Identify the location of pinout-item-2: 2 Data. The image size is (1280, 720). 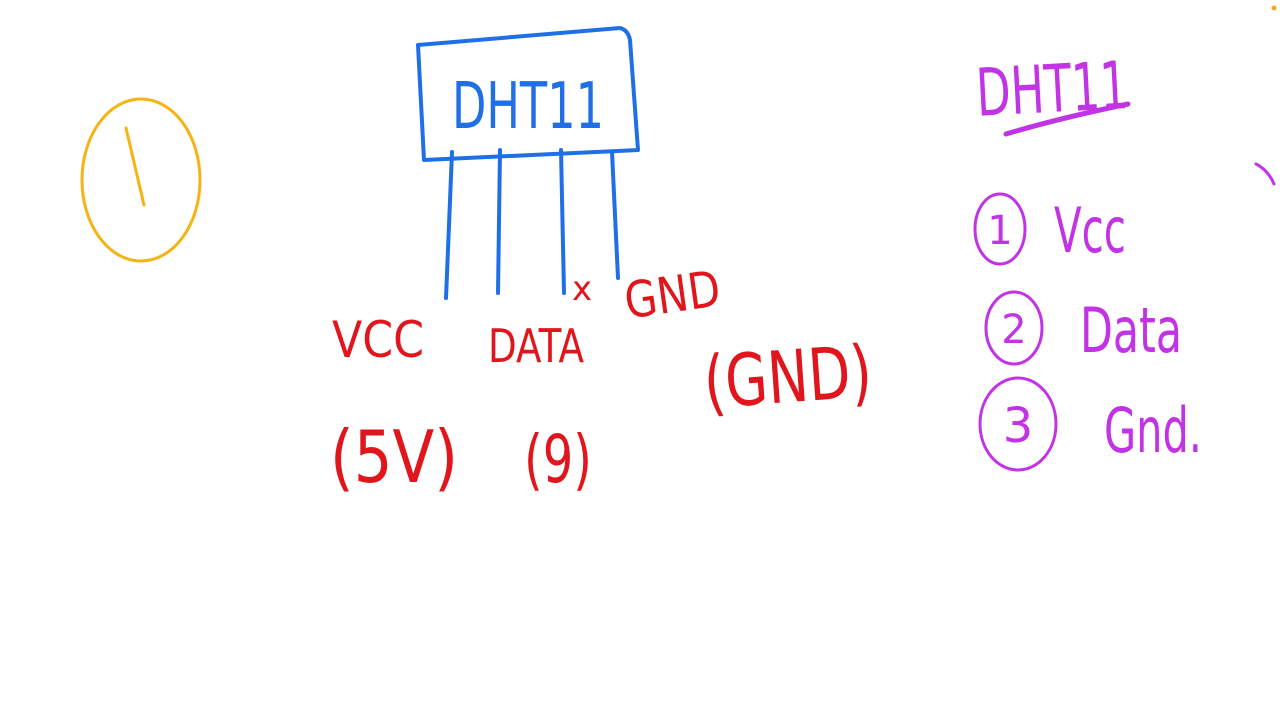
(1083, 328).